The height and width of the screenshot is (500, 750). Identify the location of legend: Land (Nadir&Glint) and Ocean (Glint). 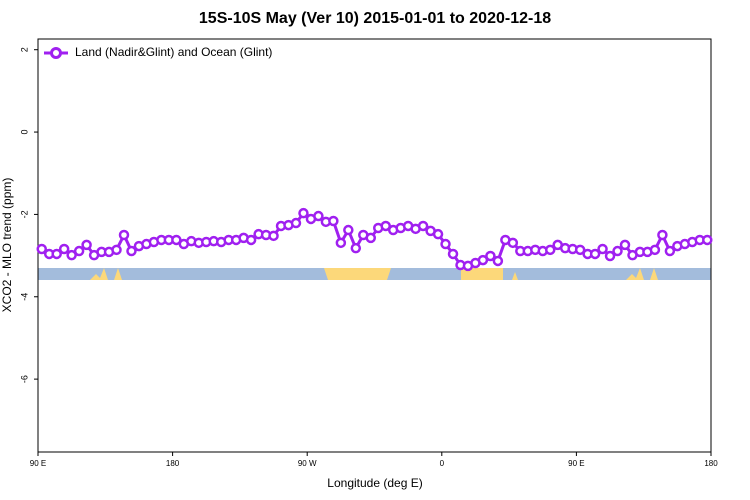
(158, 52).